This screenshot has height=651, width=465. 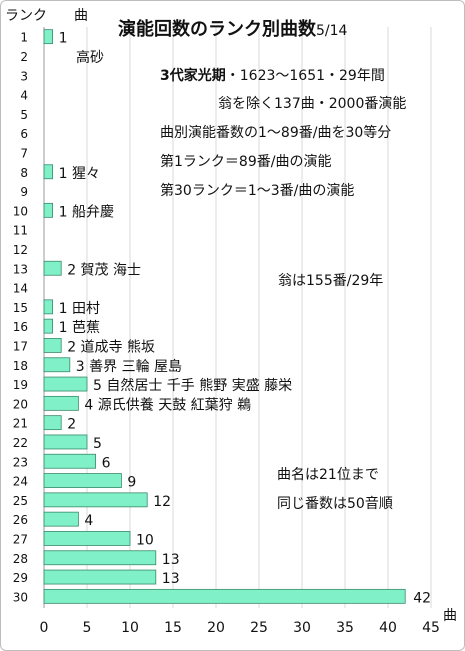 I want to click on bar-label: 5, so click(x=97, y=444).